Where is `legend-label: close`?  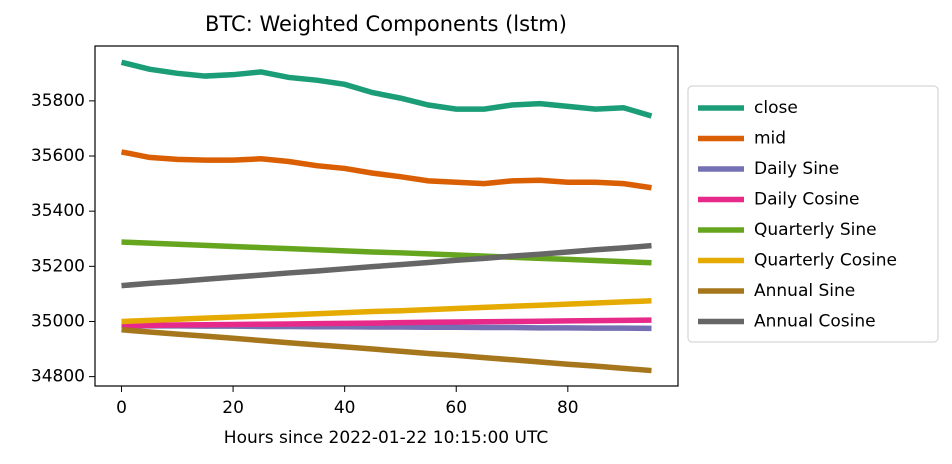 legend-label: close is located at coordinates (776, 108).